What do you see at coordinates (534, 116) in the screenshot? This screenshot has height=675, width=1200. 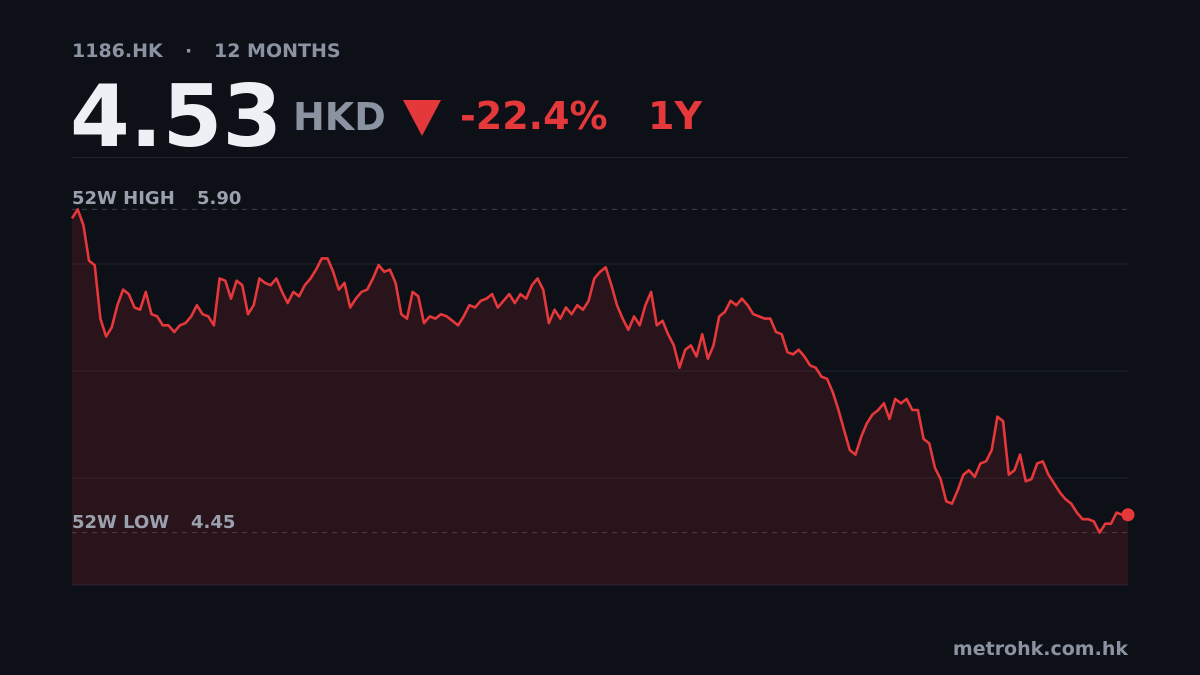 I see `change: -22.4%` at bounding box center [534, 116].